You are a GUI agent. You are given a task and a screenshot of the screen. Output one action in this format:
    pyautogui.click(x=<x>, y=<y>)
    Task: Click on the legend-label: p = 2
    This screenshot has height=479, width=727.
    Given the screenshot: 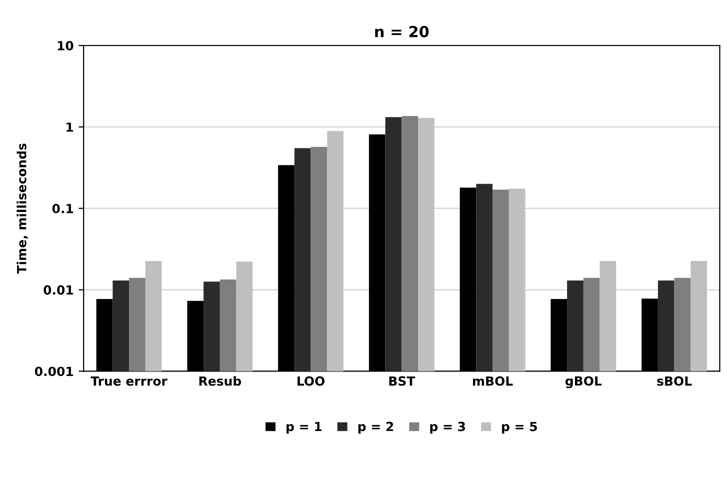 What is the action you would take?
    pyautogui.click(x=376, y=428)
    